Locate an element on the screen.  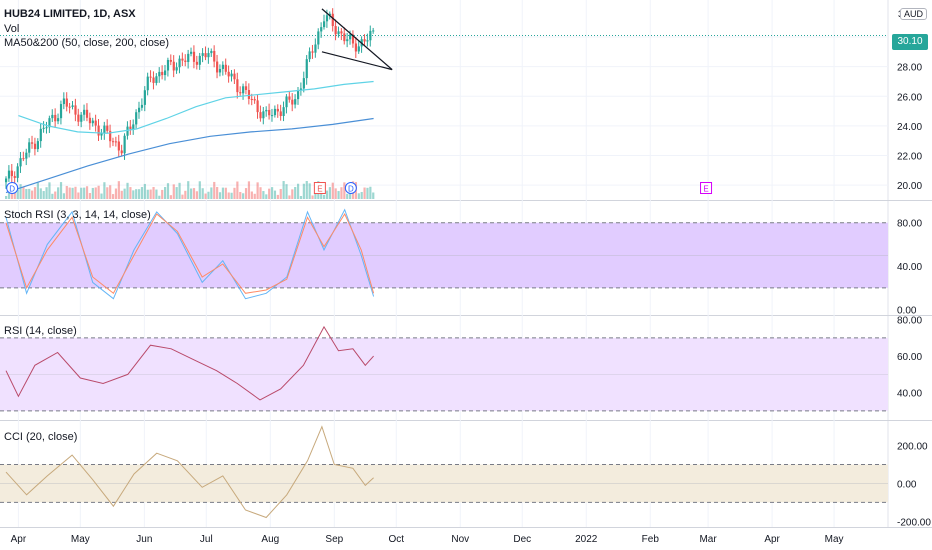
time-tick-label: Dec is located at coordinates (522, 539).